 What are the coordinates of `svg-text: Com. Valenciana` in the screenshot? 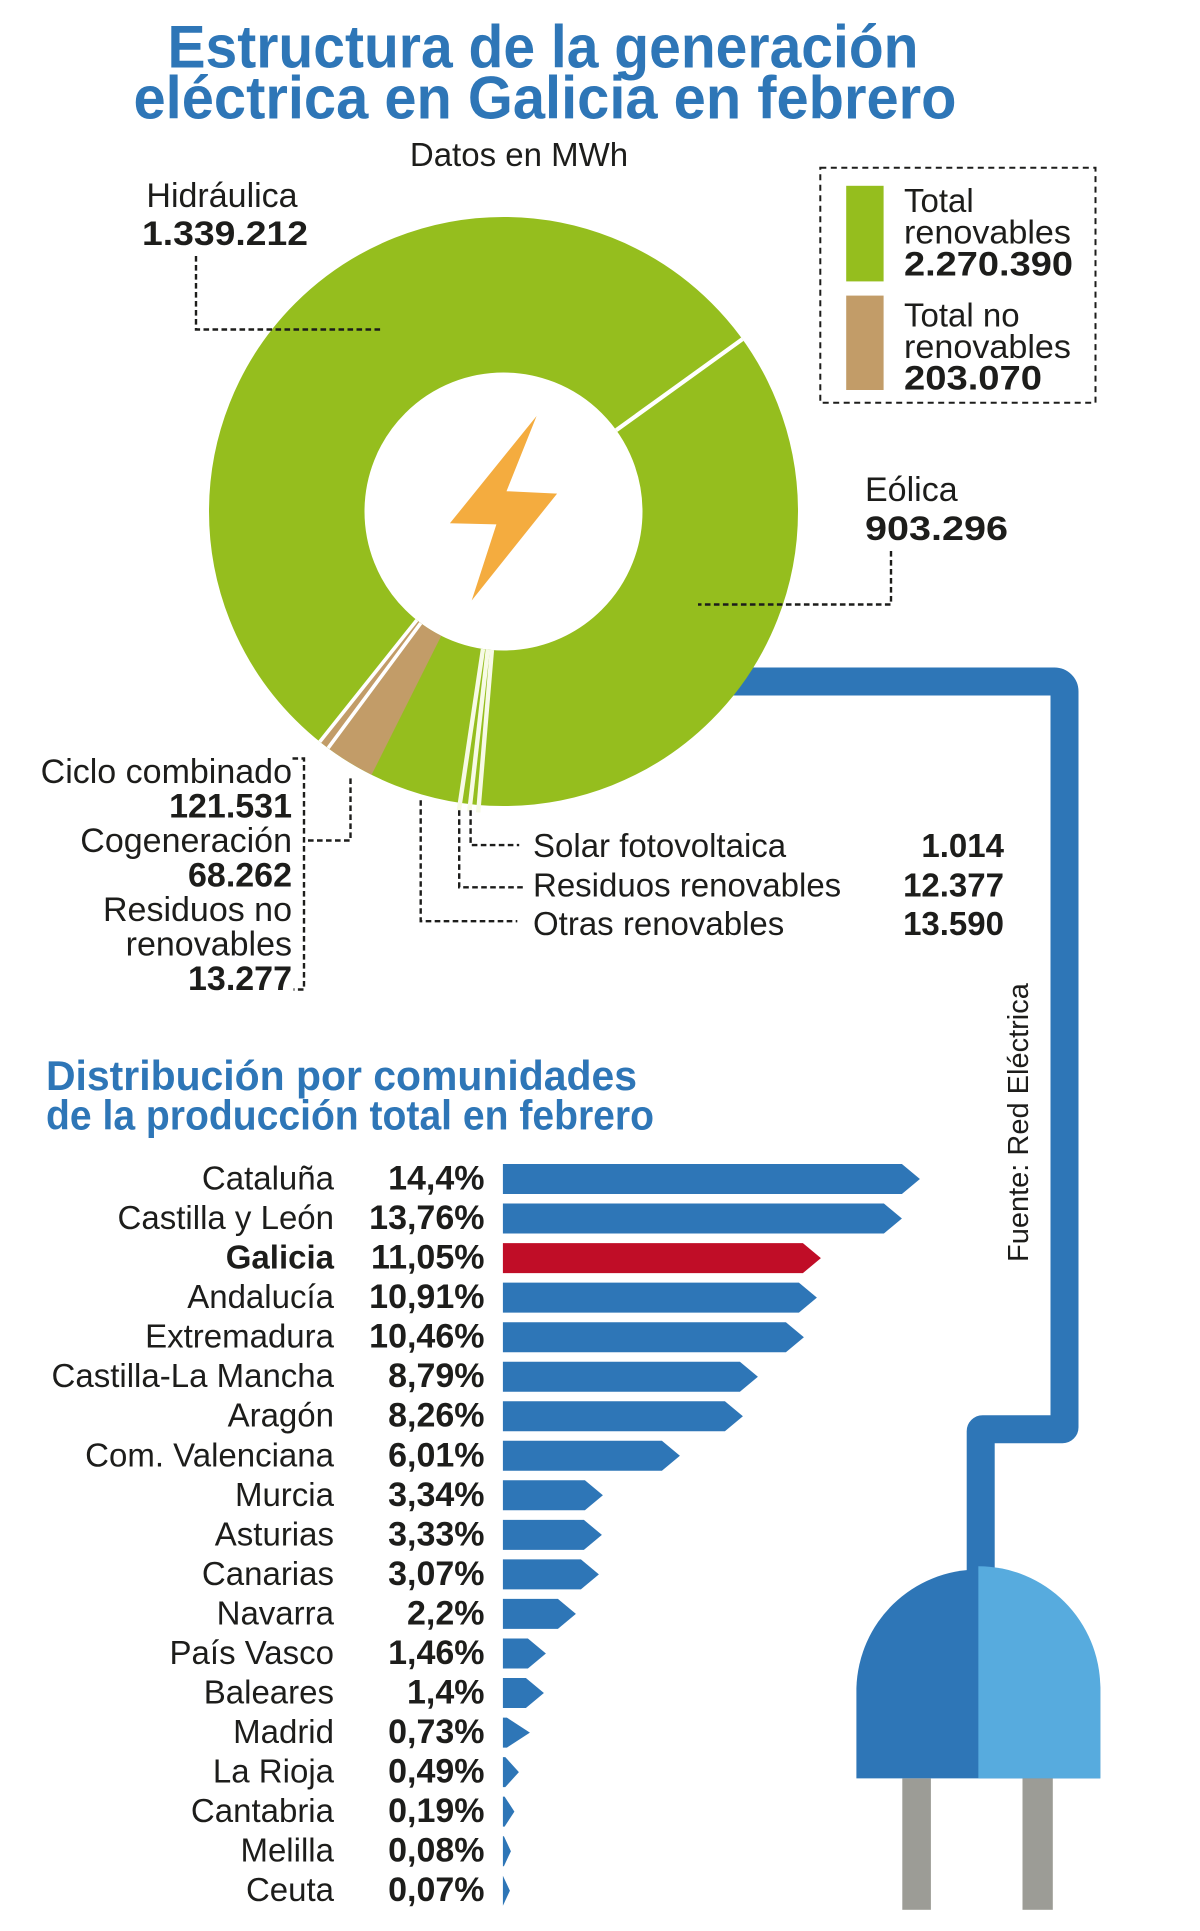 It's located at (210, 1454).